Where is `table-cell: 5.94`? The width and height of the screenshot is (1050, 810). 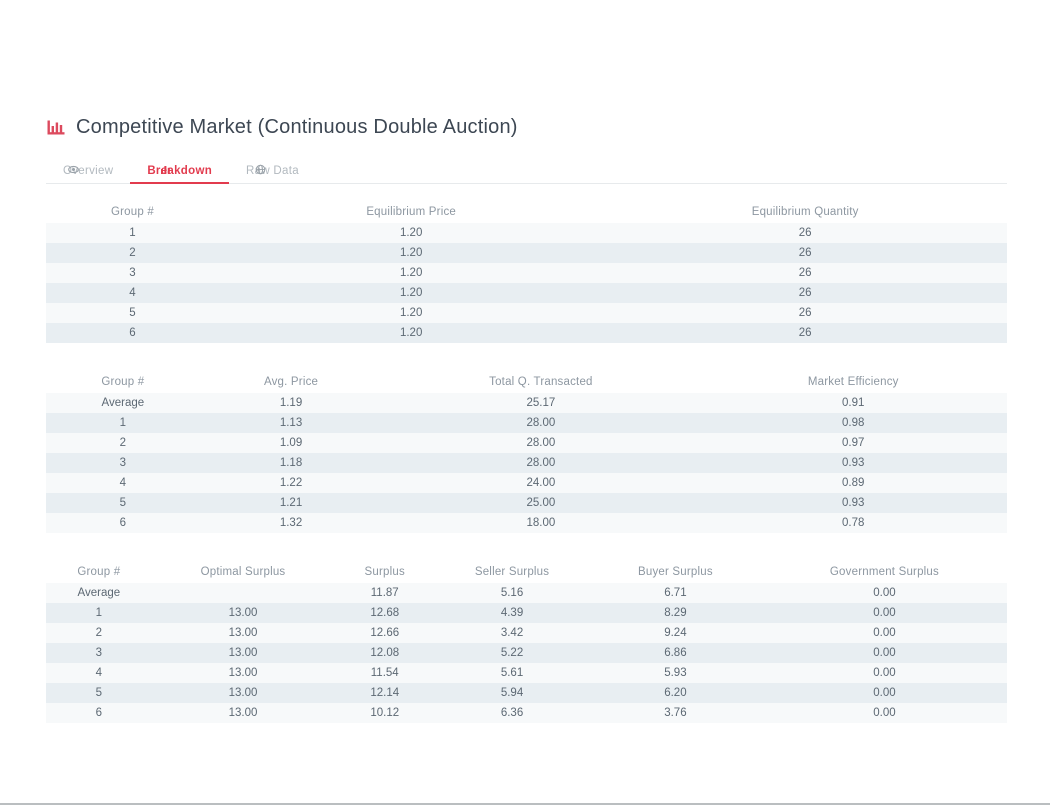
table-cell: 5.94 is located at coordinates (512, 693).